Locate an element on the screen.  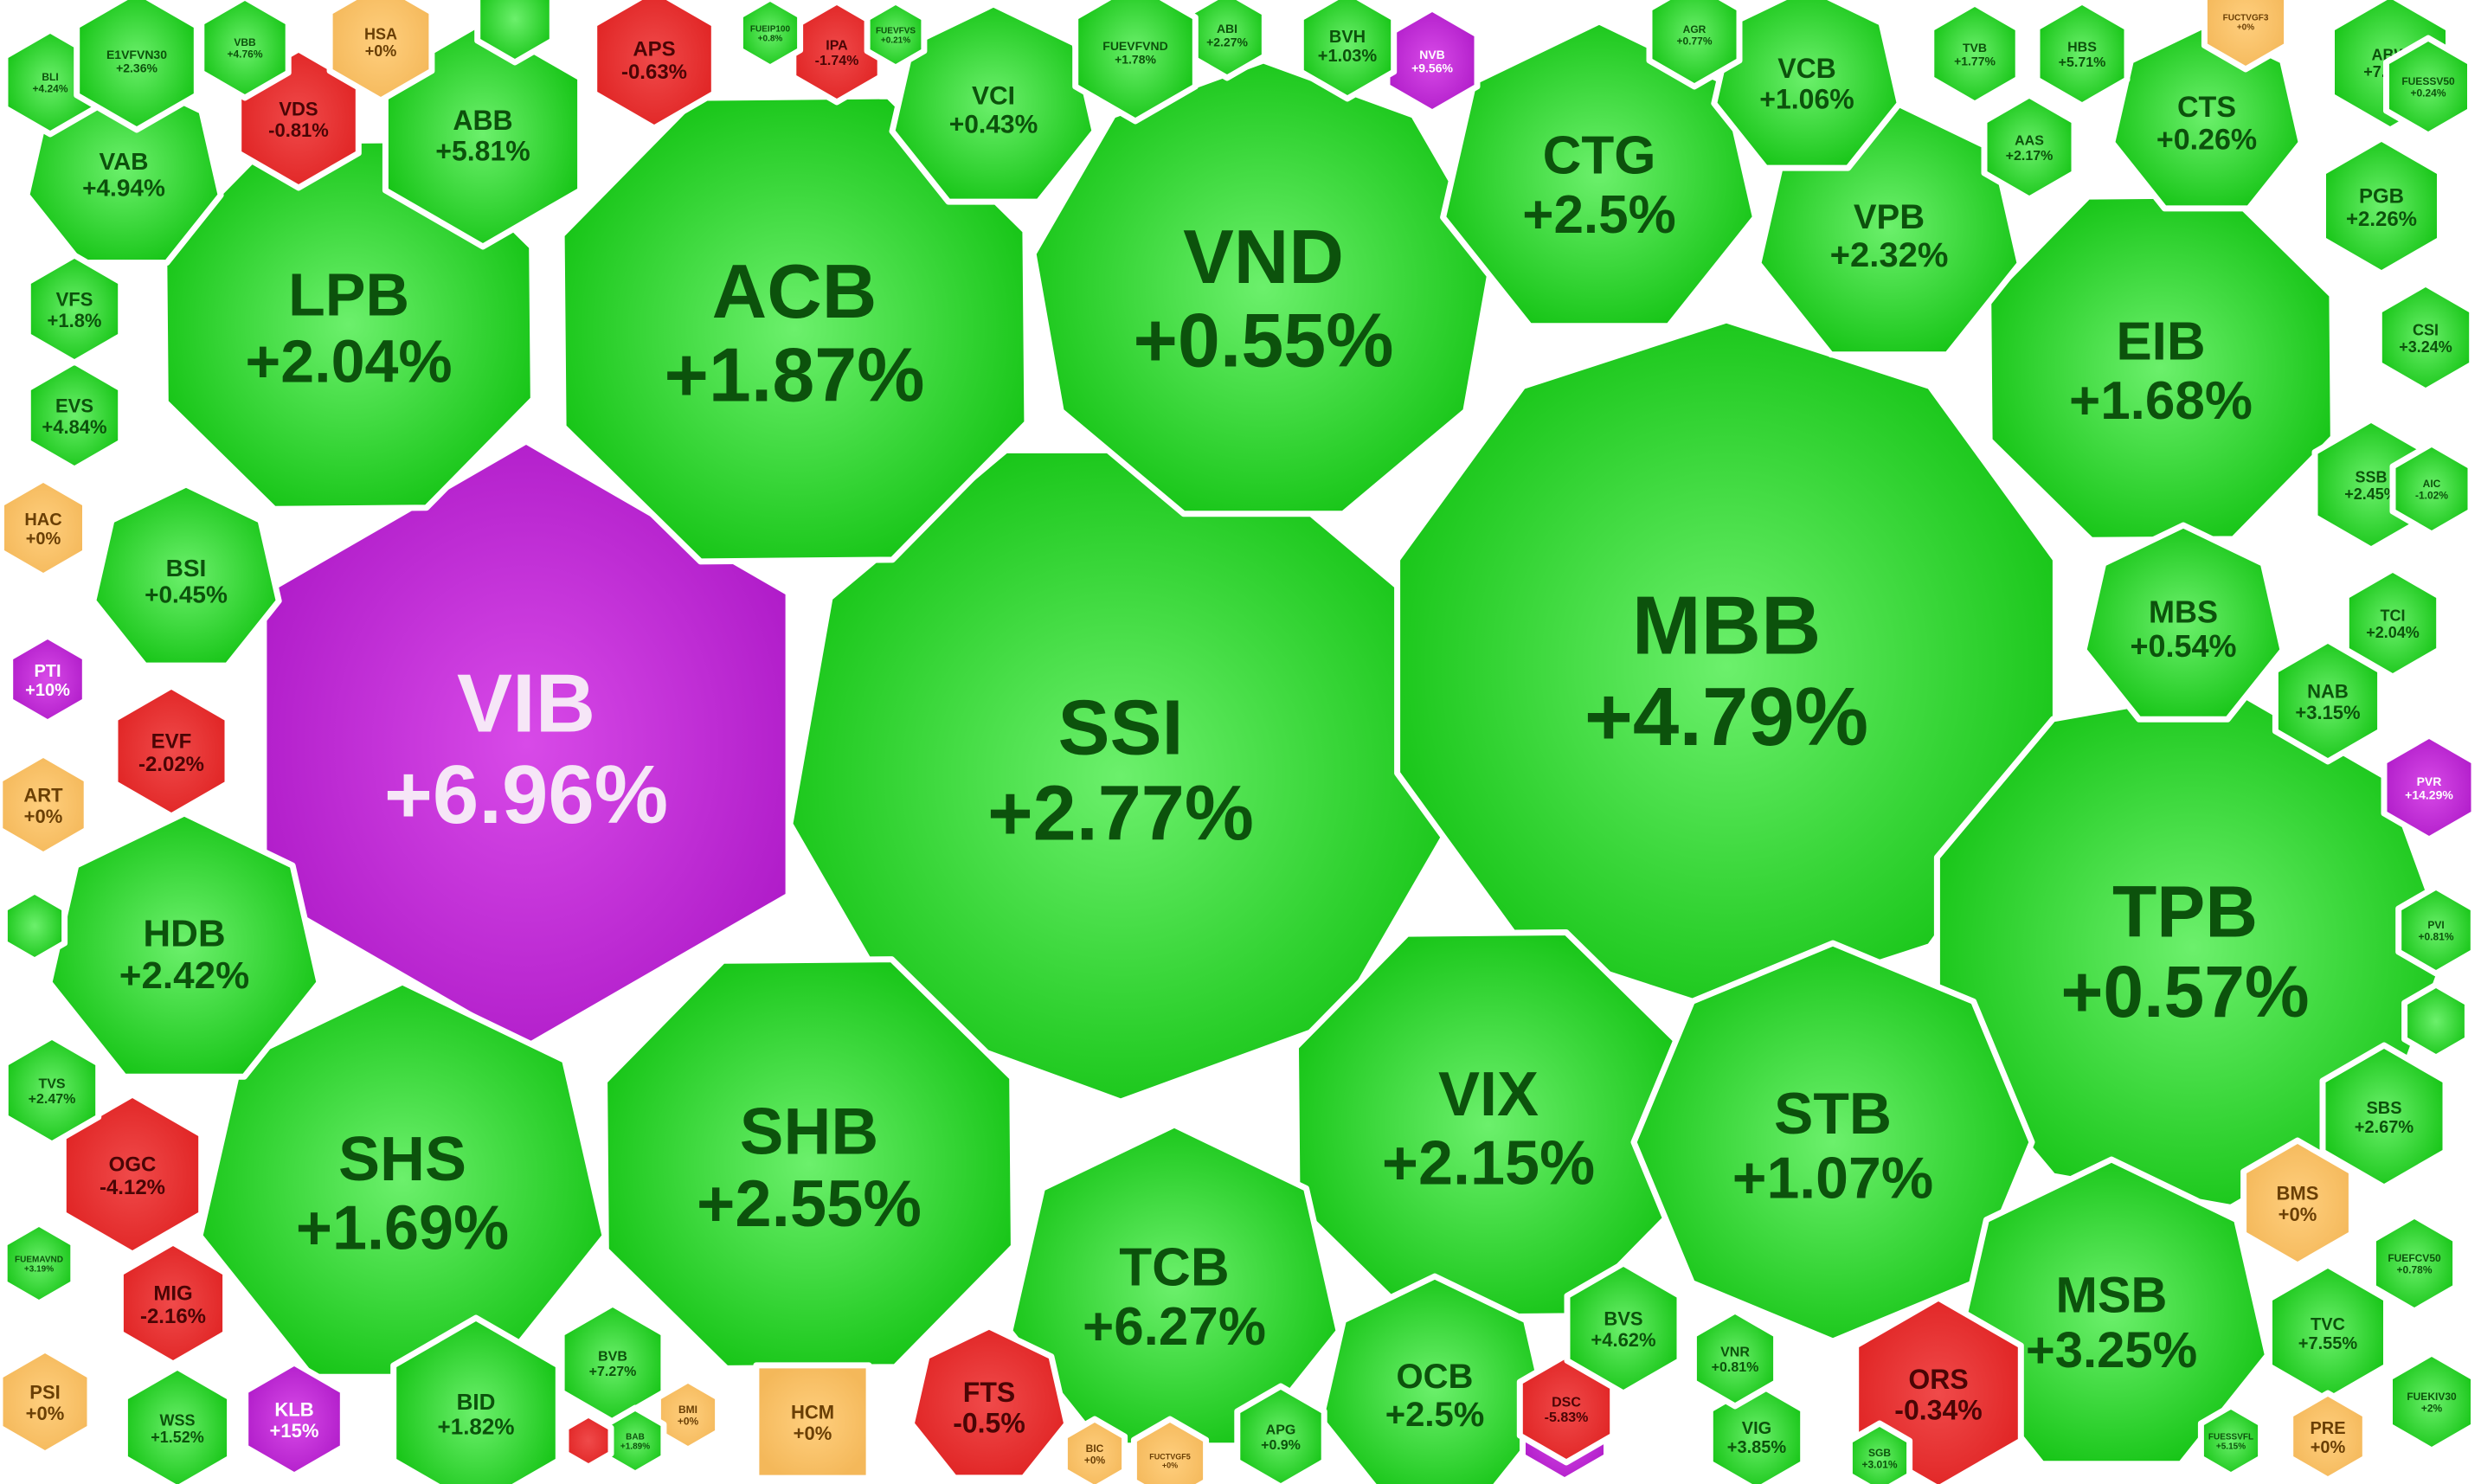
cell-pvr: PVR+14.29% is located at coordinates (2429, 788).